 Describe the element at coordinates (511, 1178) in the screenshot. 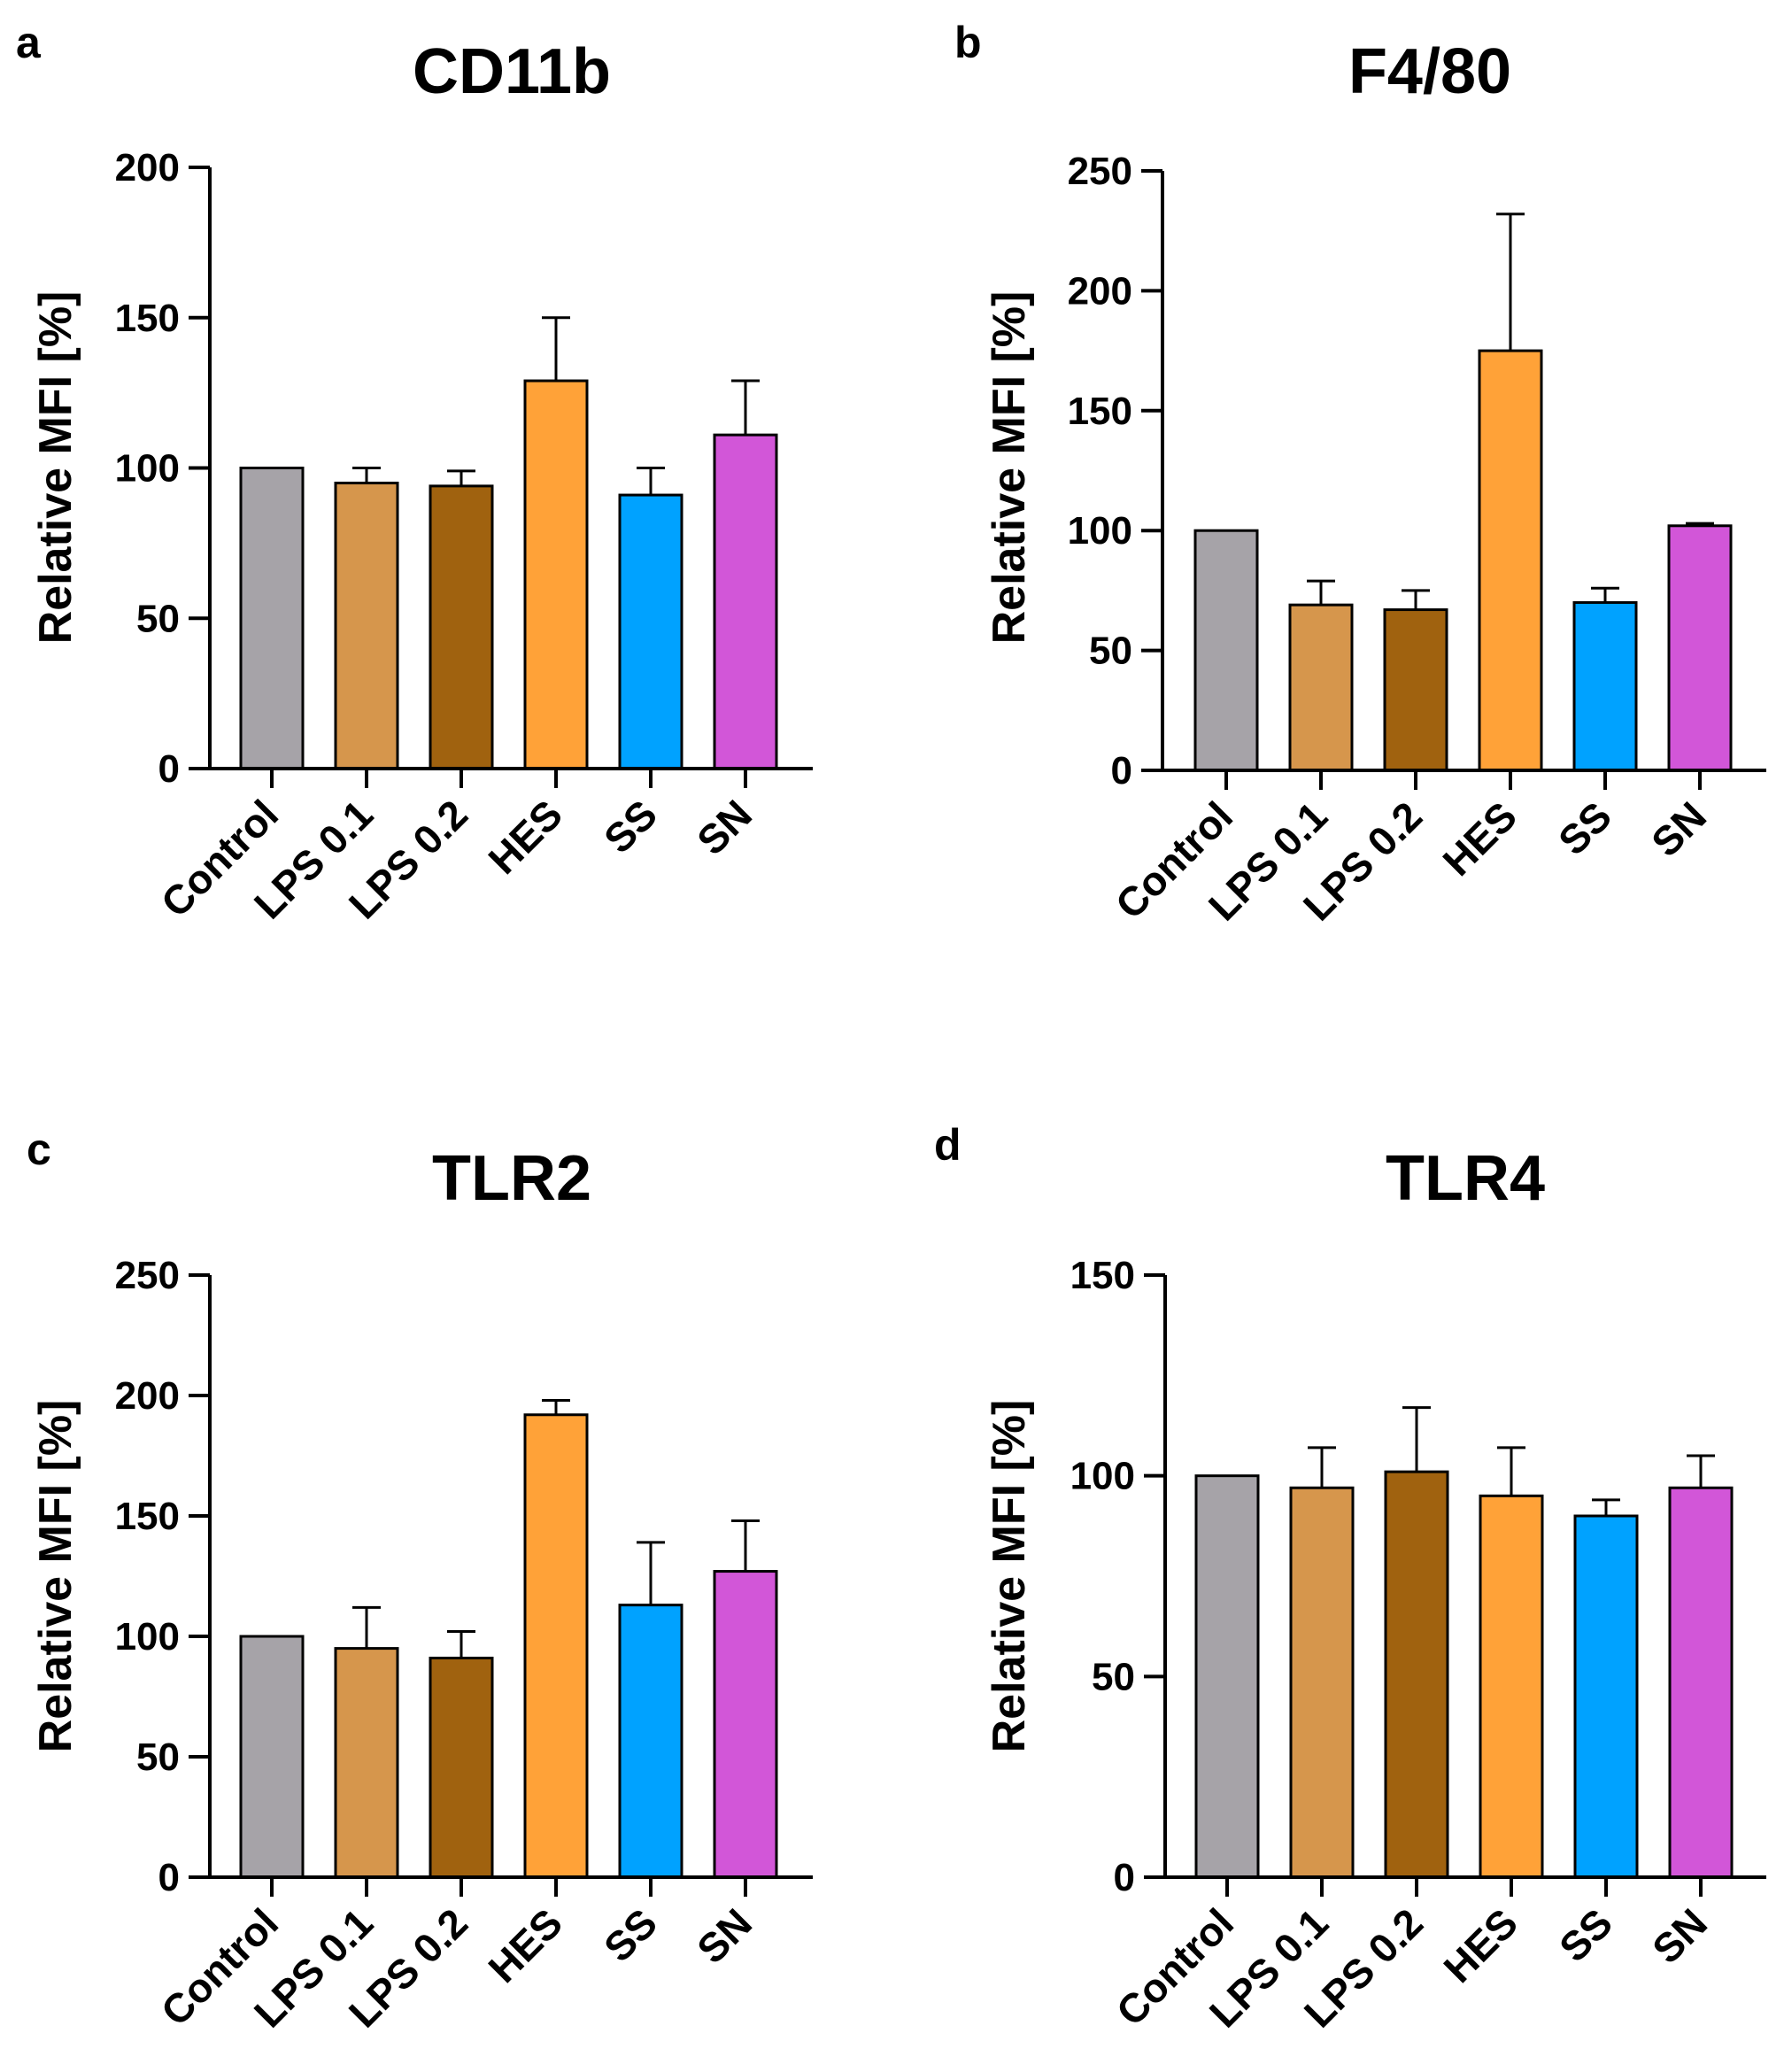

I see `chart-title: TLR2` at that location.